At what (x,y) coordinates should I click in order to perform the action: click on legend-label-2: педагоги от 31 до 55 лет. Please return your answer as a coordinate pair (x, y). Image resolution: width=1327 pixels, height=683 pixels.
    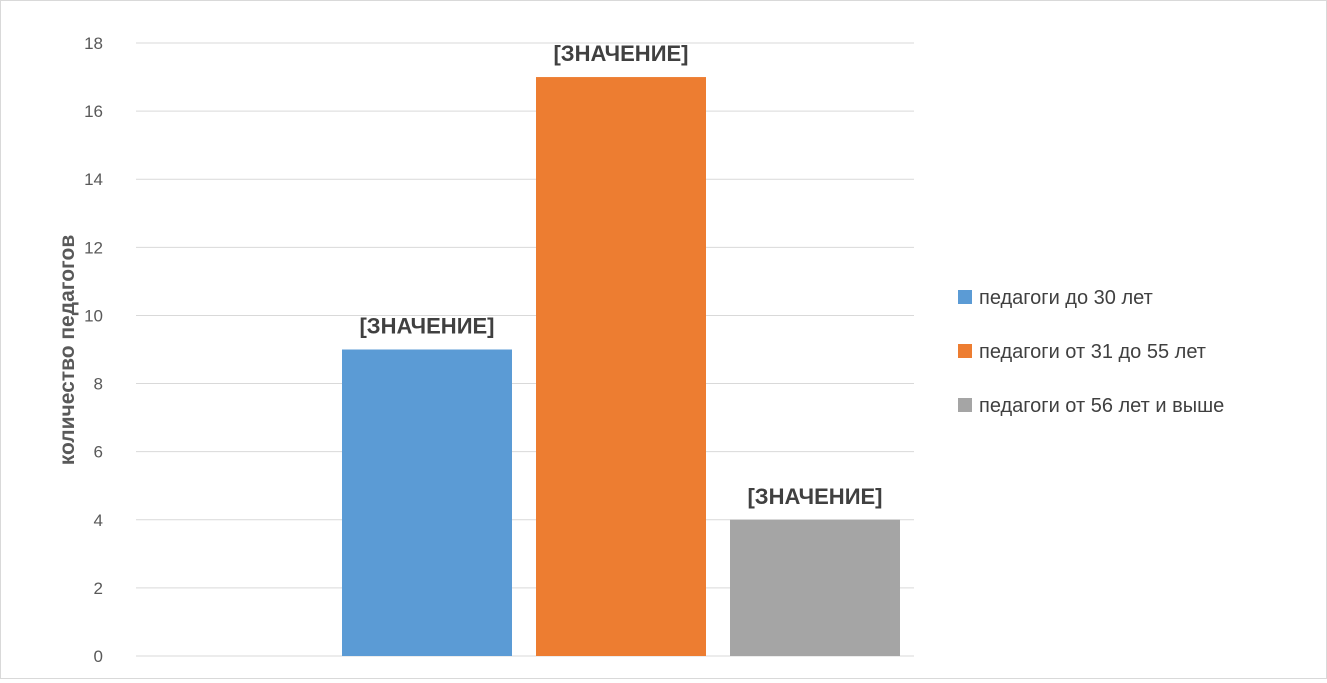
    Looking at the image, I should click on (1092, 352).